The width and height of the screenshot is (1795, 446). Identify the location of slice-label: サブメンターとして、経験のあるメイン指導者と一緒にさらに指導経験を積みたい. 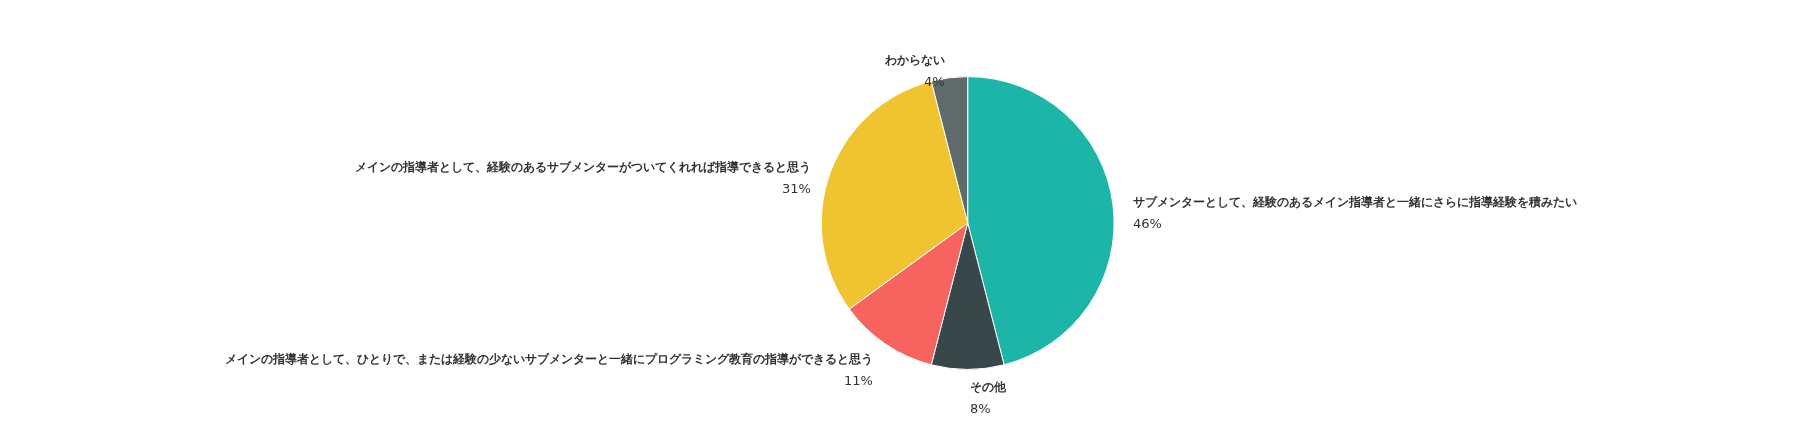
(1355, 202).